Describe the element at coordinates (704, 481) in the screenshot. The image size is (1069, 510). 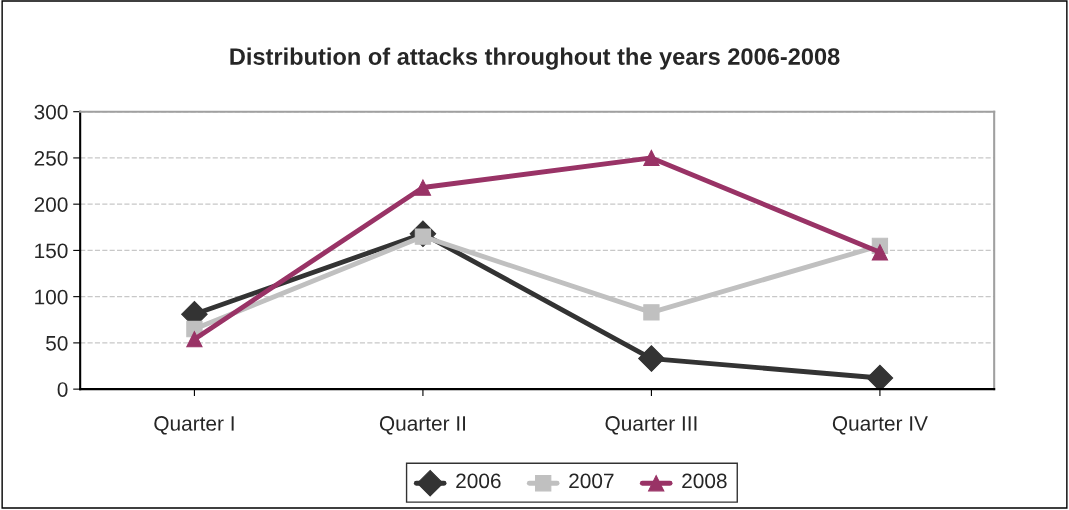
I see `legend-label: 2008` at that location.